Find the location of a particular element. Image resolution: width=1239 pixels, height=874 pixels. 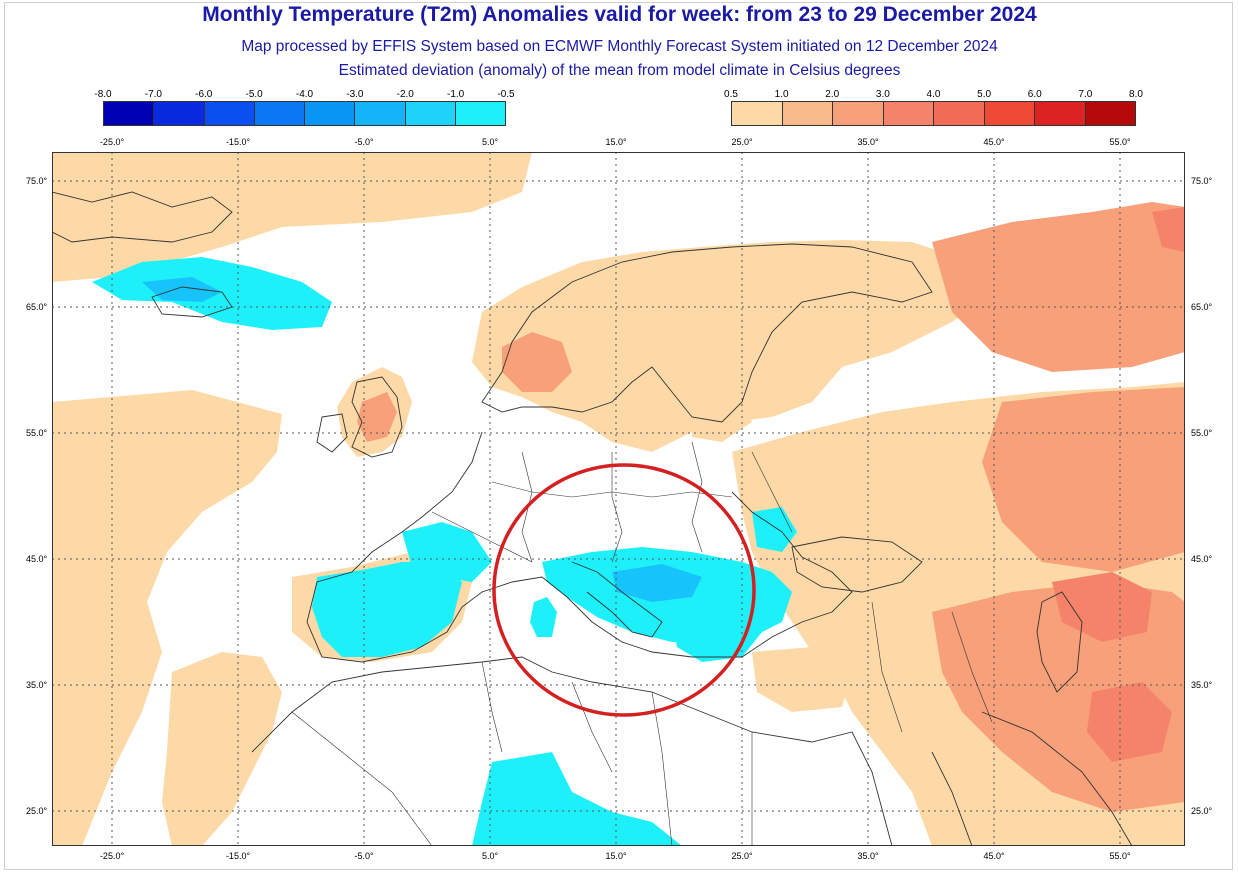

warm-norway is located at coordinates (537, 362).